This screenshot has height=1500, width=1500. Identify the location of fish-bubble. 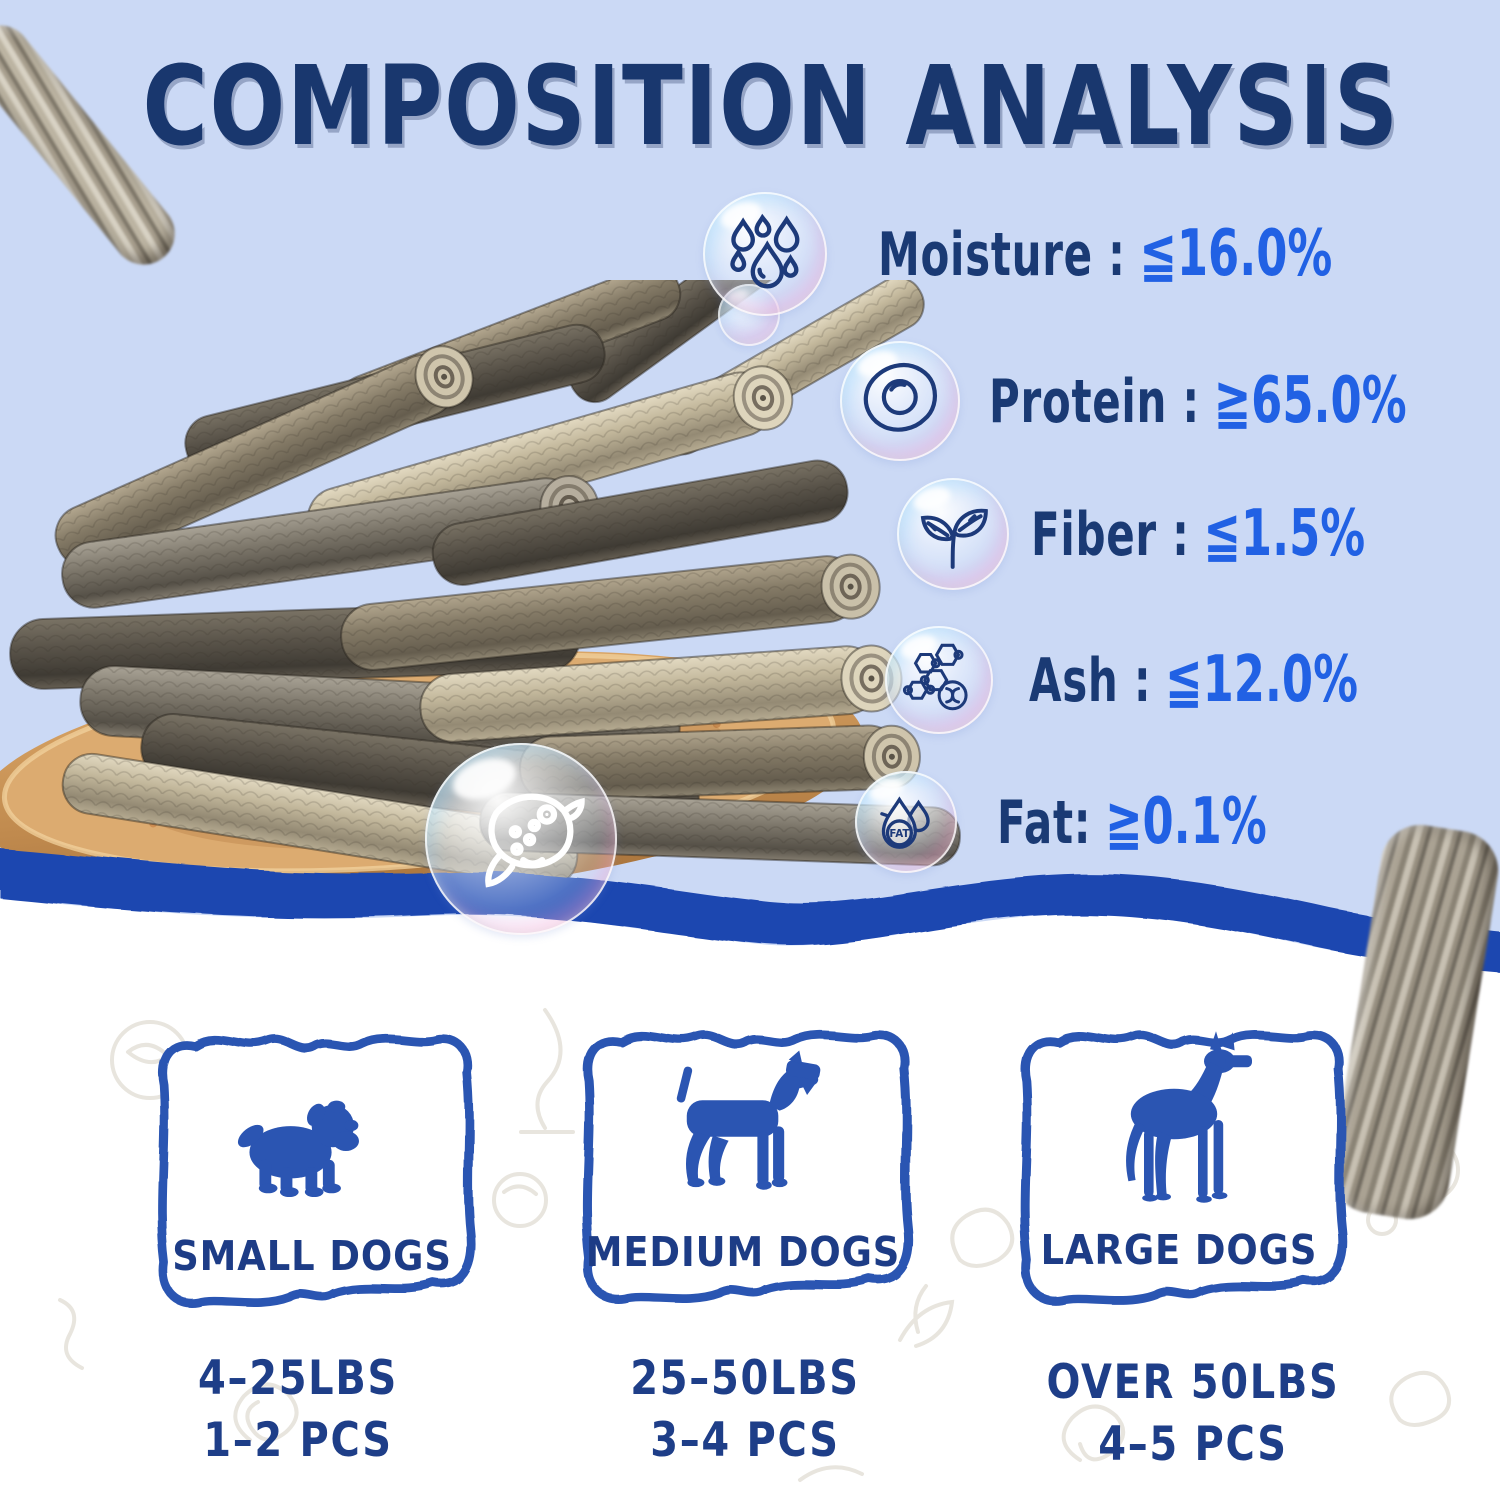
(521, 839).